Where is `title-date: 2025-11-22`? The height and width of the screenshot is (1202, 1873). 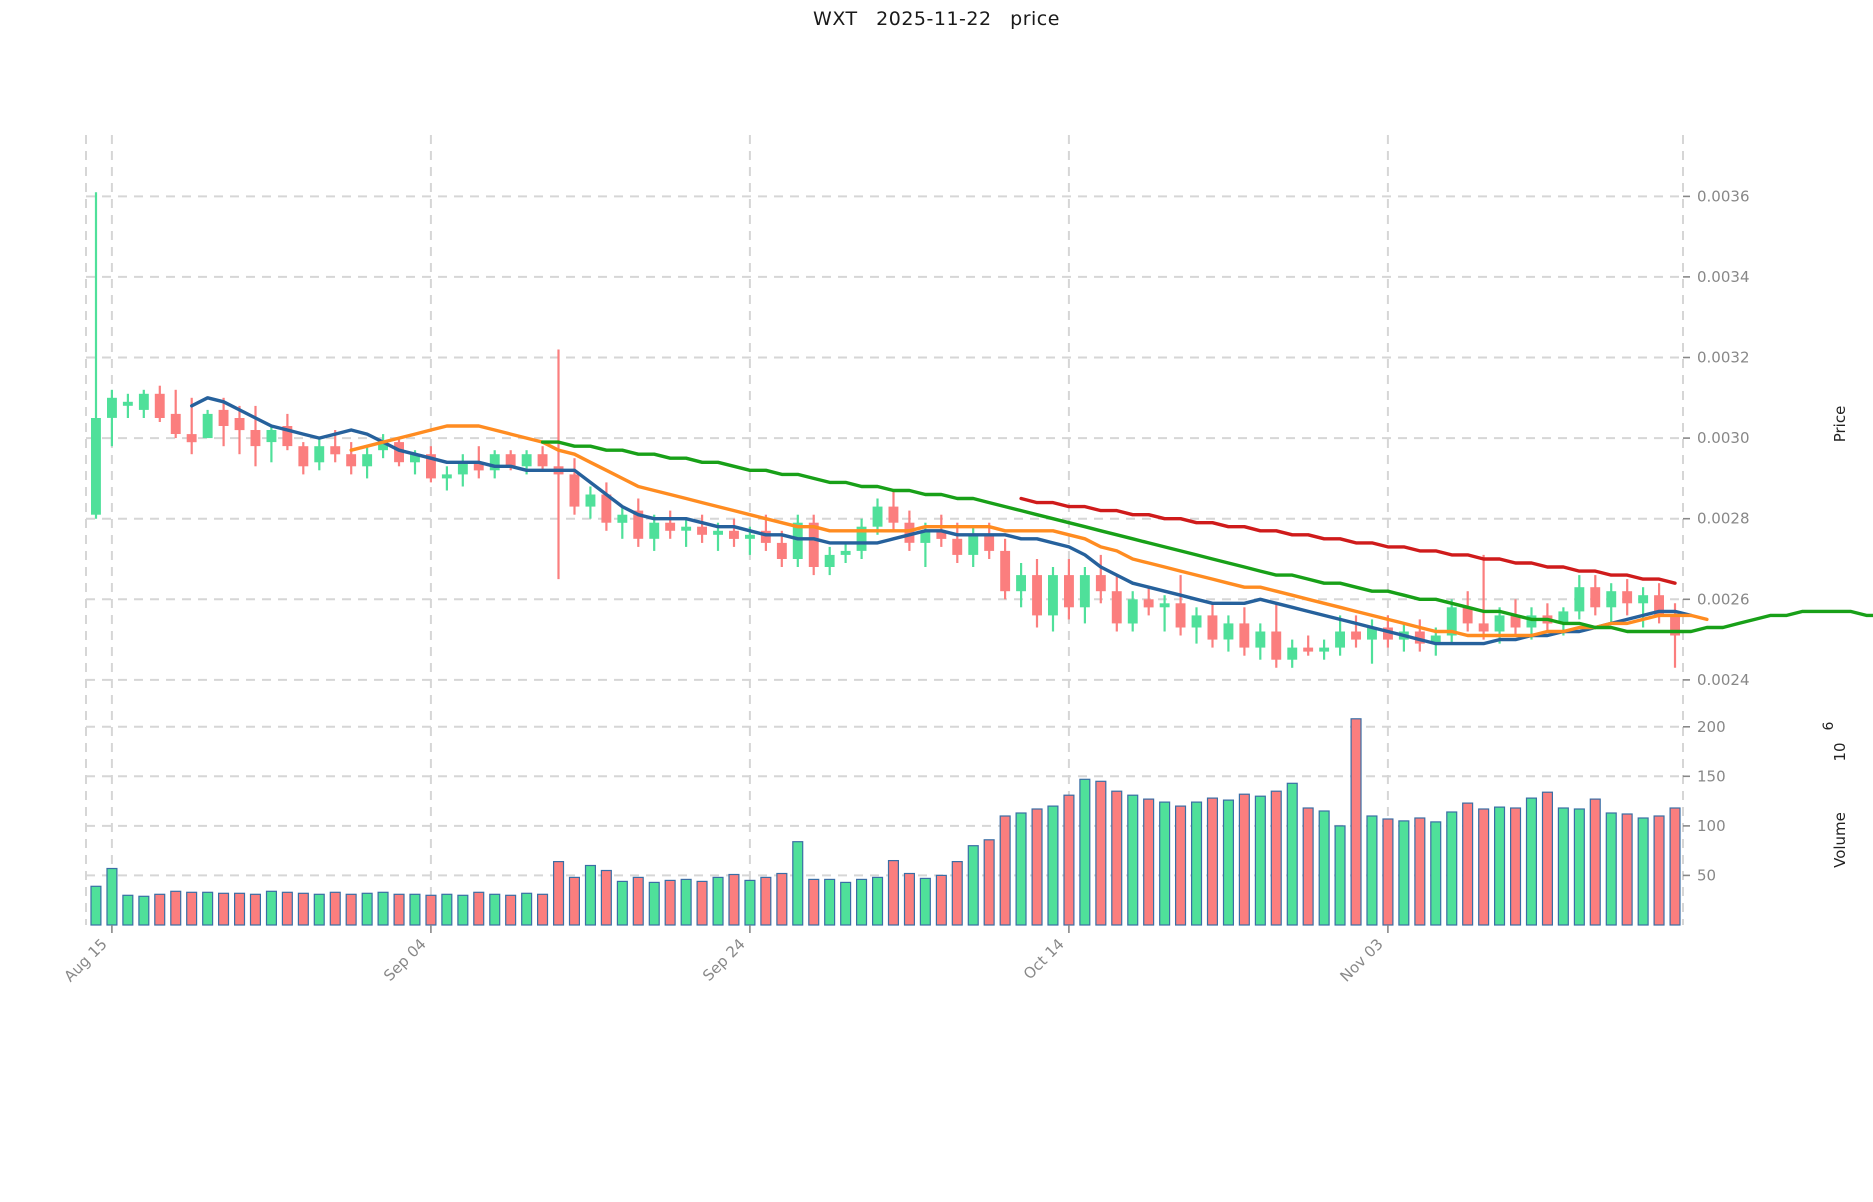
title-date: 2025-11-22 is located at coordinates (934, 19).